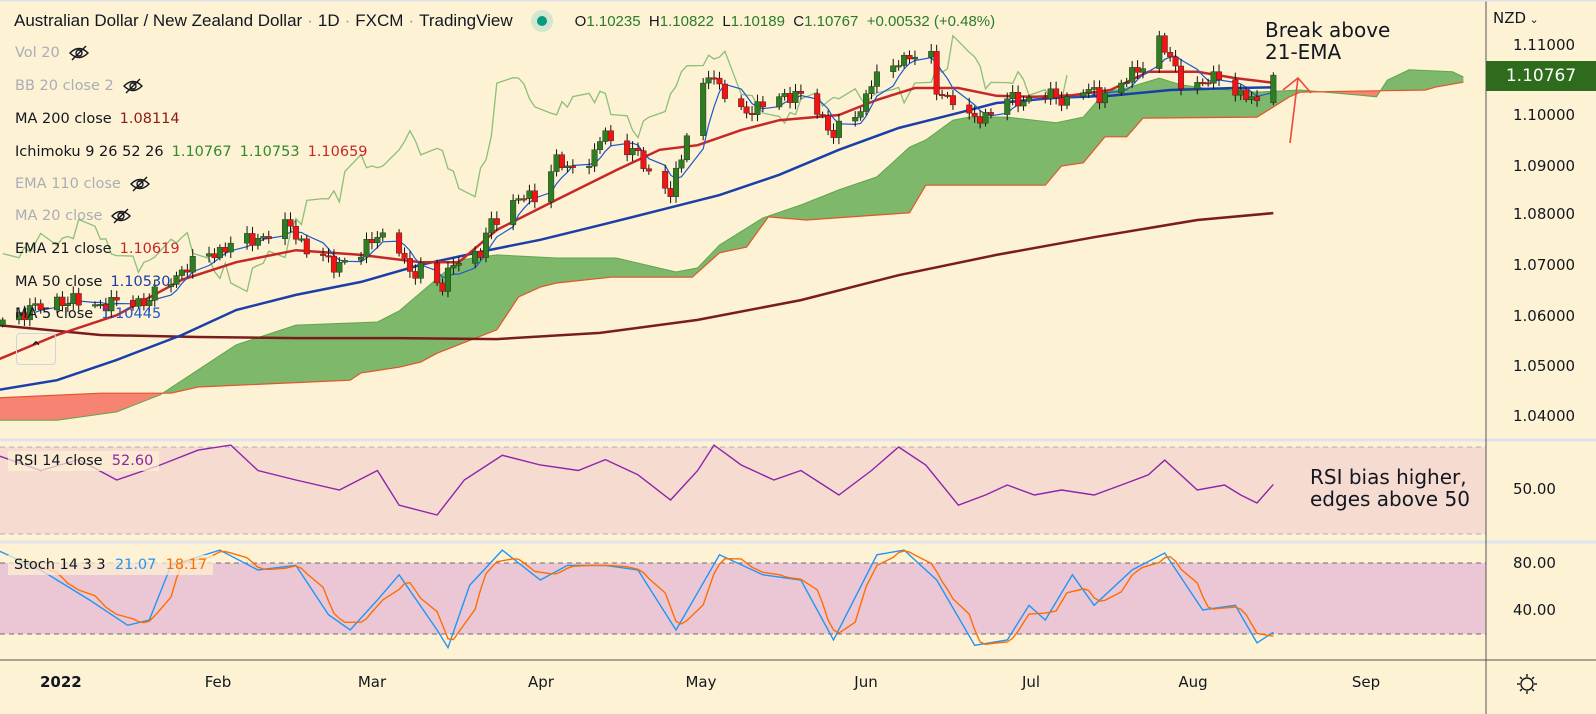  I want to click on close-value: 1.10767, so click(831, 21).